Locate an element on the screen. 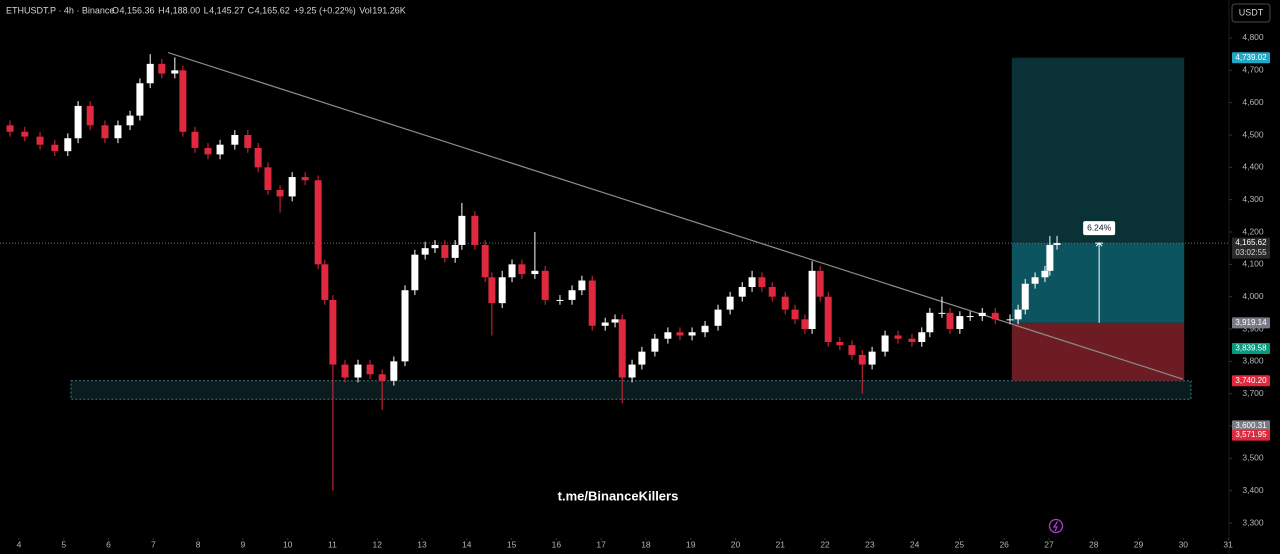 This screenshot has width=1280, height=554. ohlc-value: 4,165.62 is located at coordinates (272, 10).